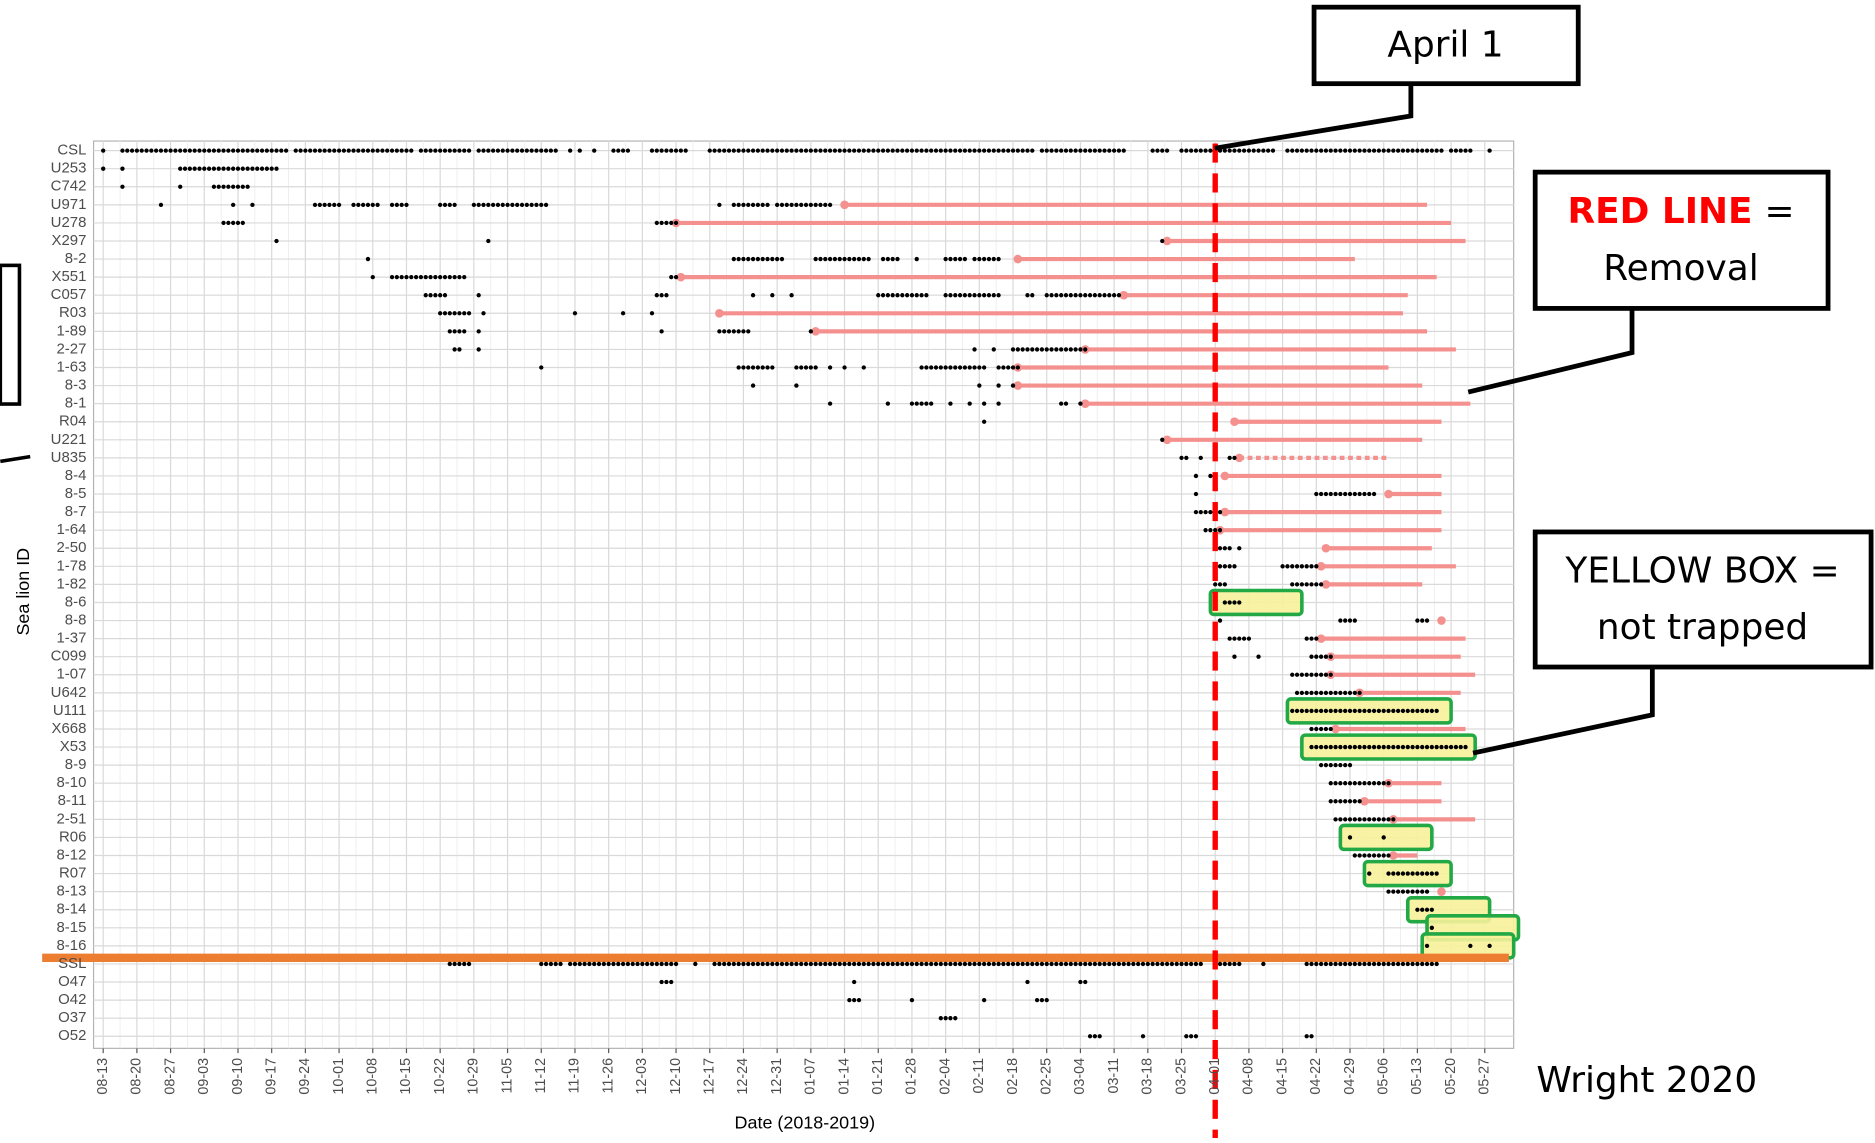 The width and height of the screenshot is (1875, 1143). Describe the element at coordinates (878, 1076) in the screenshot. I see `x-tick-label: 01-21` at that location.